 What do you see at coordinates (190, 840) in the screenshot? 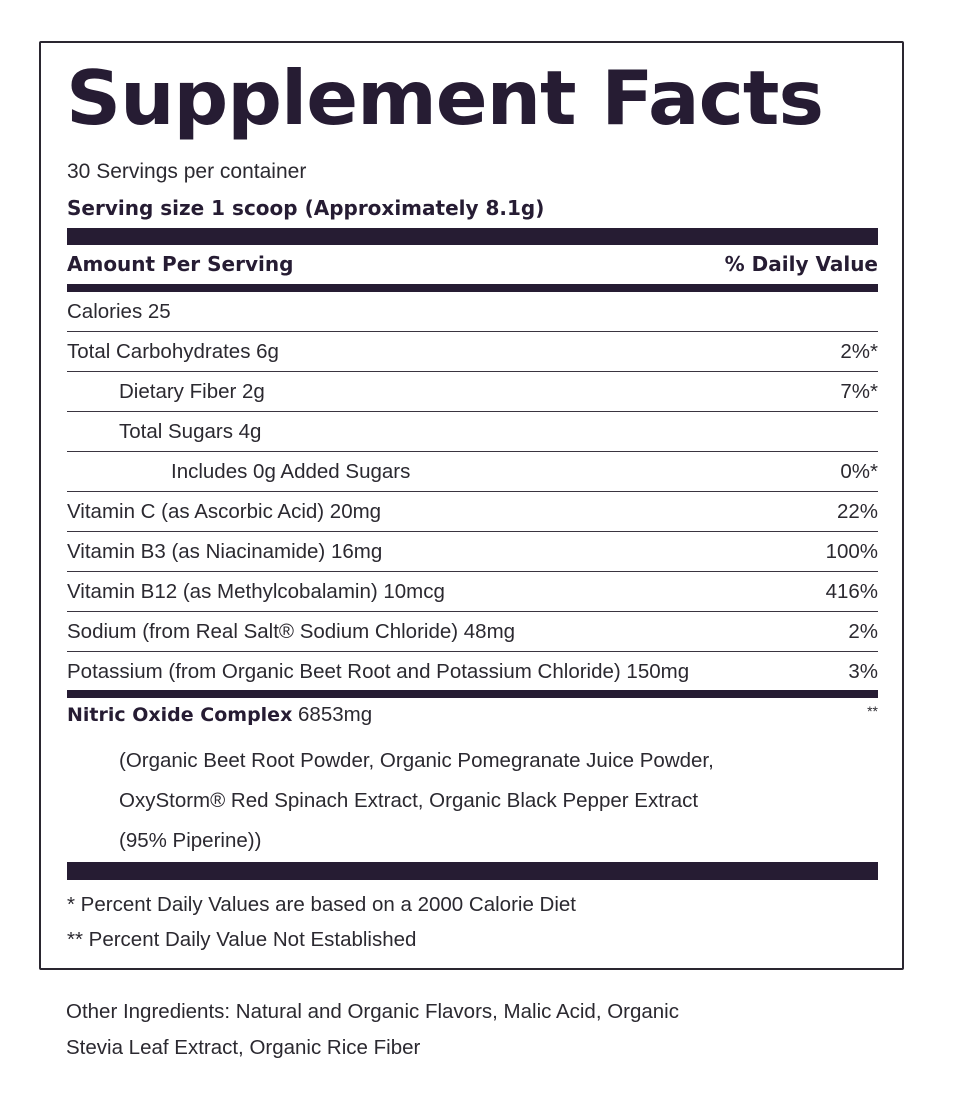
I see `ingredient-line: (95% Piperine))` at bounding box center [190, 840].